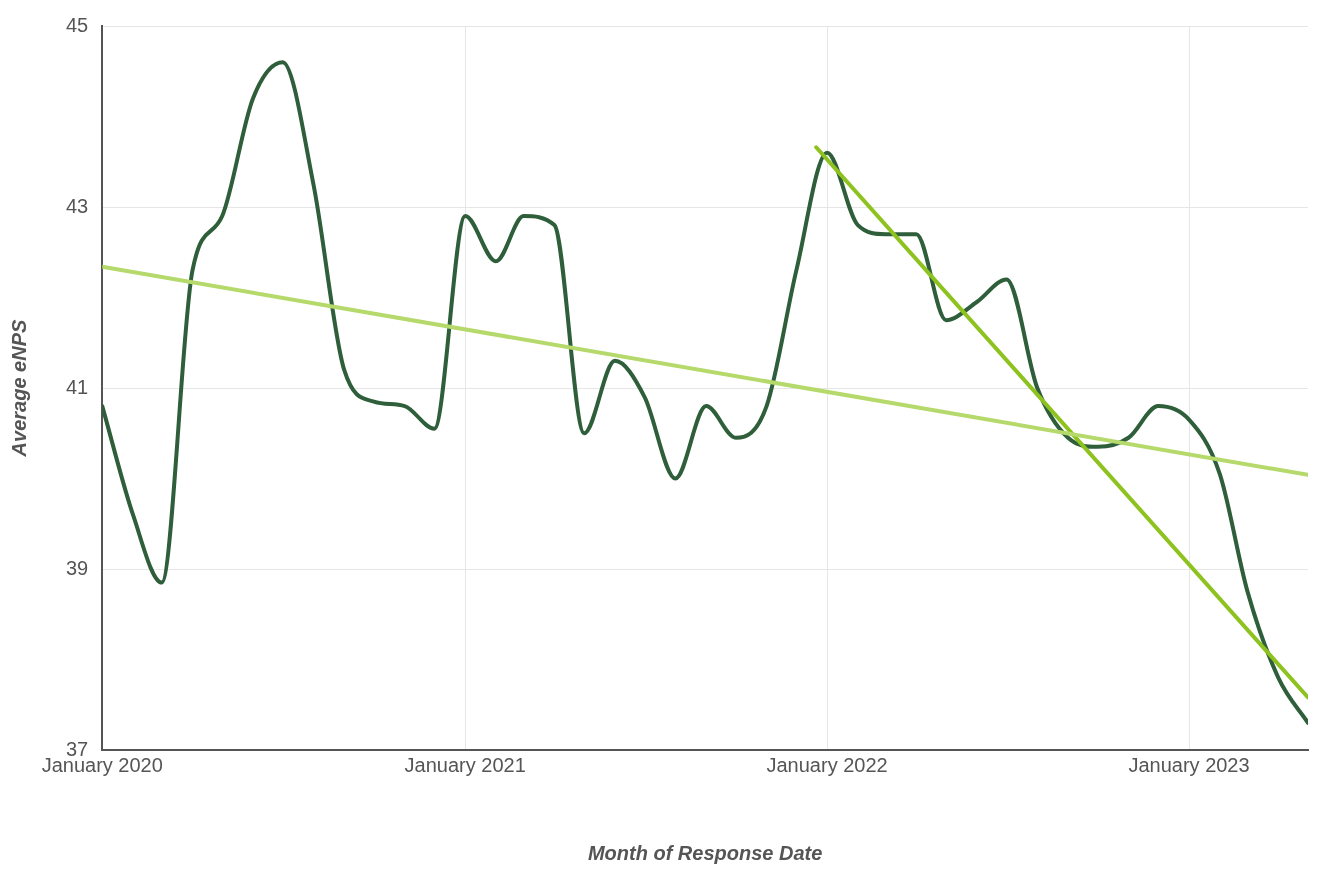 The image size is (1326, 878). Describe the element at coordinates (77, 386) in the screenshot. I see `y-tick-label: 41` at that location.